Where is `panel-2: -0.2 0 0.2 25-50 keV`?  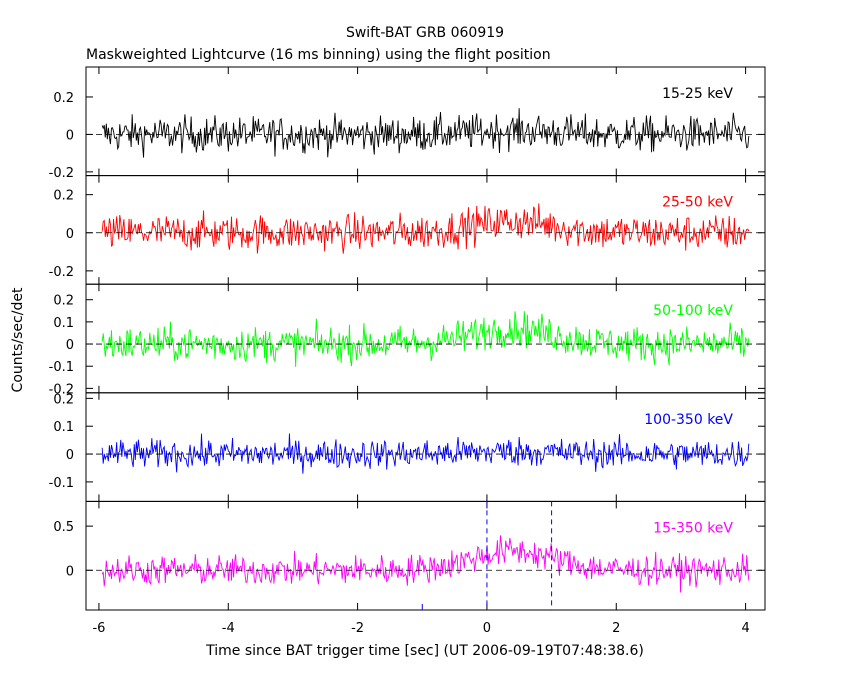
panel-2: -0.2 0 0.2 25-50 keV is located at coordinates (407, 230).